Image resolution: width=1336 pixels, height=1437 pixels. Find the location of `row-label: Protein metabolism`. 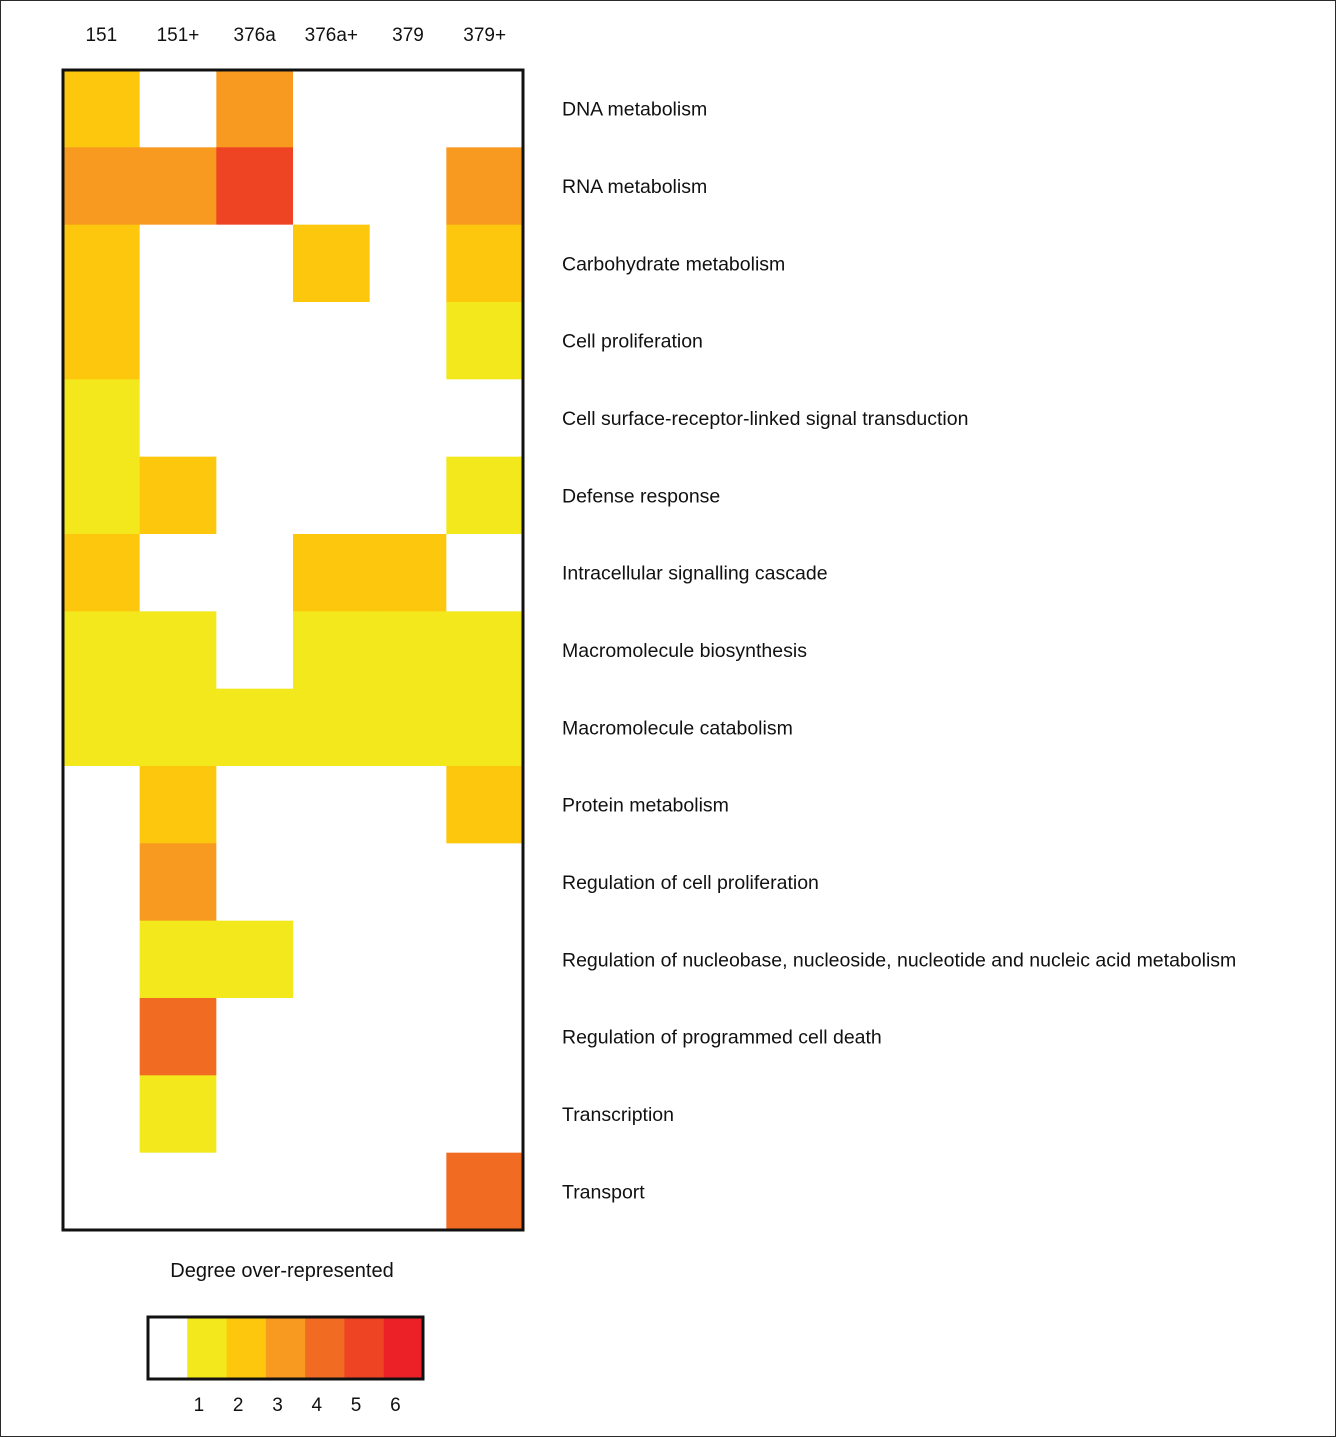

row-label: Protein metabolism is located at coordinates (645, 806).